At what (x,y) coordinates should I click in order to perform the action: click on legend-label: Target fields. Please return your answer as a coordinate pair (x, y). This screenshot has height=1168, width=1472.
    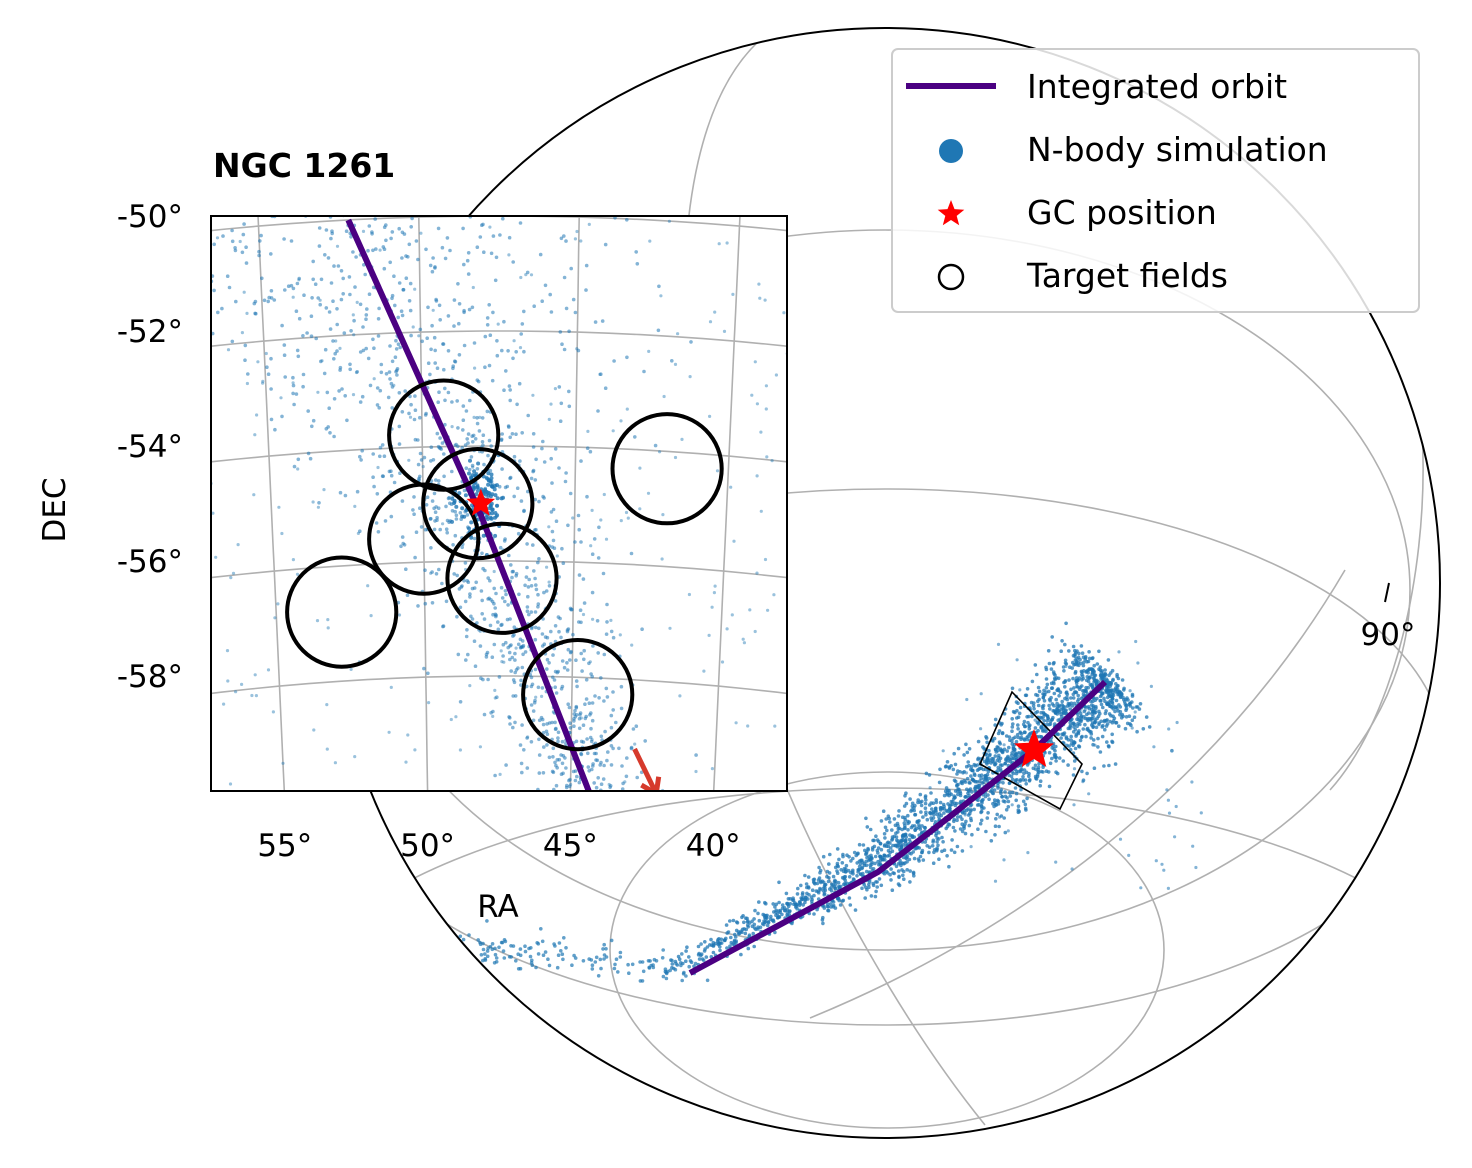
    Looking at the image, I should click on (1127, 275).